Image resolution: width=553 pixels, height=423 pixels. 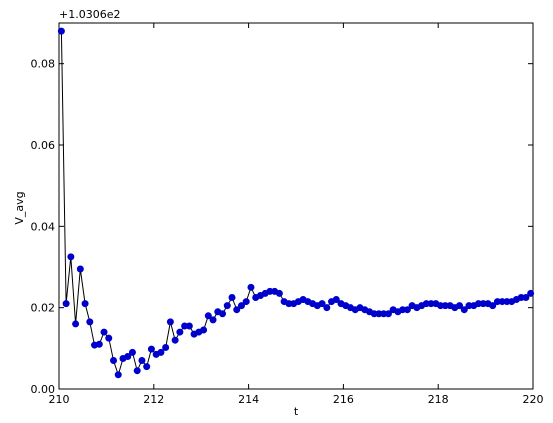 What do you see at coordinates (43, 308) in the screenshot?
I see `y-tick-label: 0.02` at bounding box center [43, 308].